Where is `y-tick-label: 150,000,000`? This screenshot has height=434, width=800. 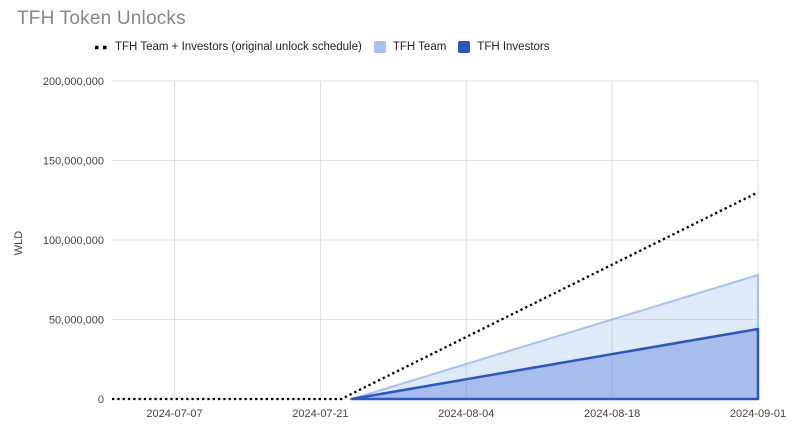 y-tick-label: 150,000,000 is located at coordinates (73, 162).